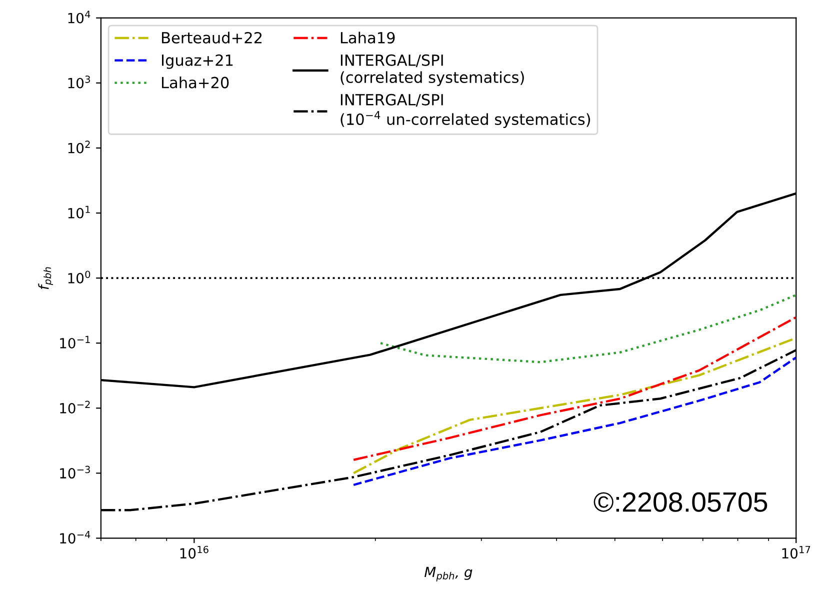 The image size is (814, 598). I want to click on legend-label: Laha19, so click(367, 38).